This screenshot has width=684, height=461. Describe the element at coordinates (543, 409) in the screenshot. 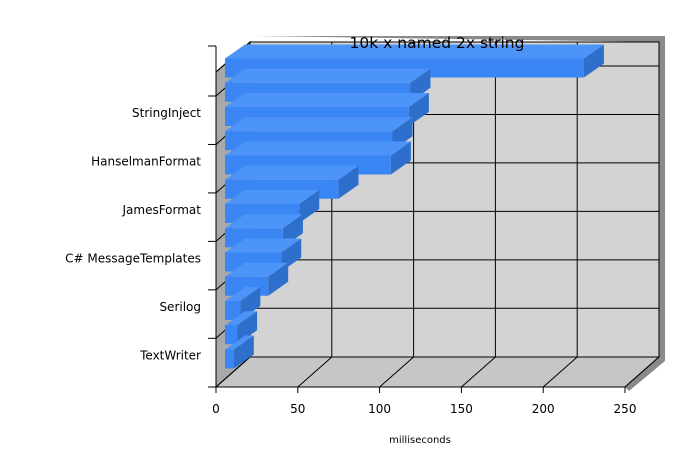

I see `x-tick-label: 200` at that location.